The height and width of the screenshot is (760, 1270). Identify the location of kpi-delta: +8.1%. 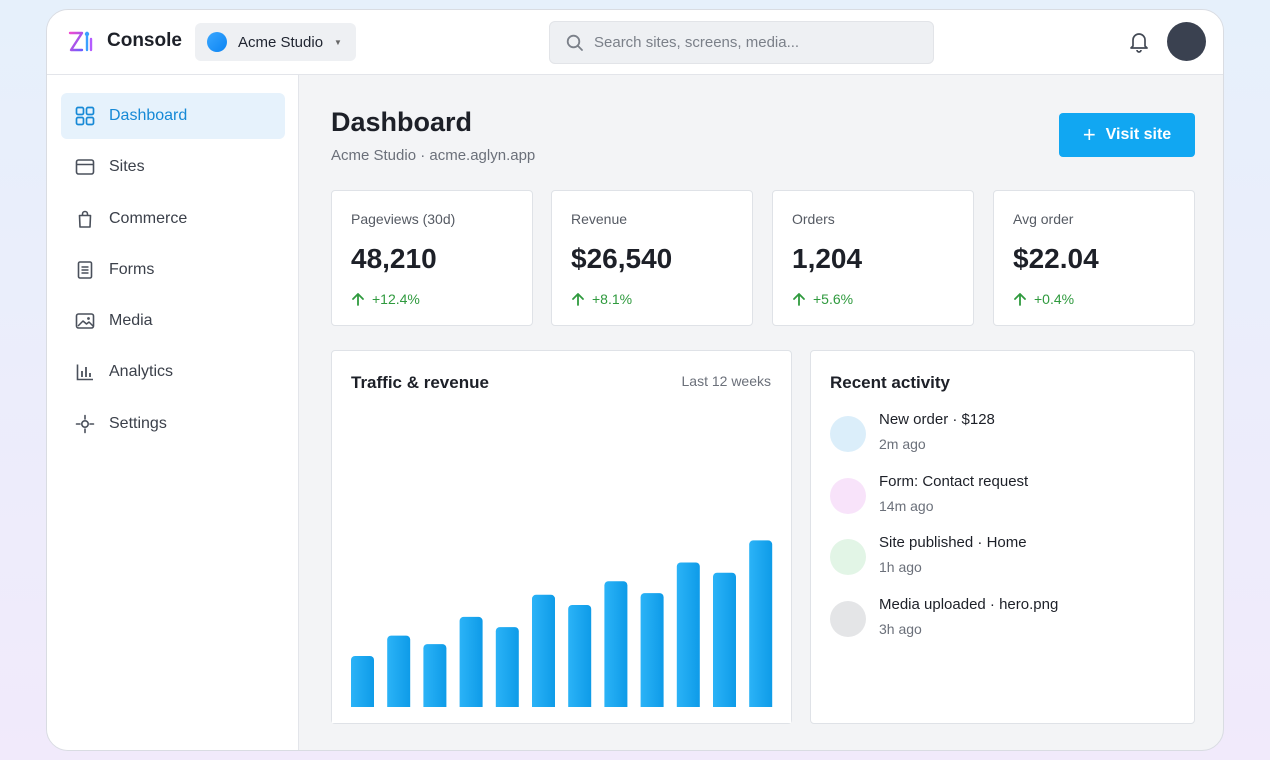
(601, 299).